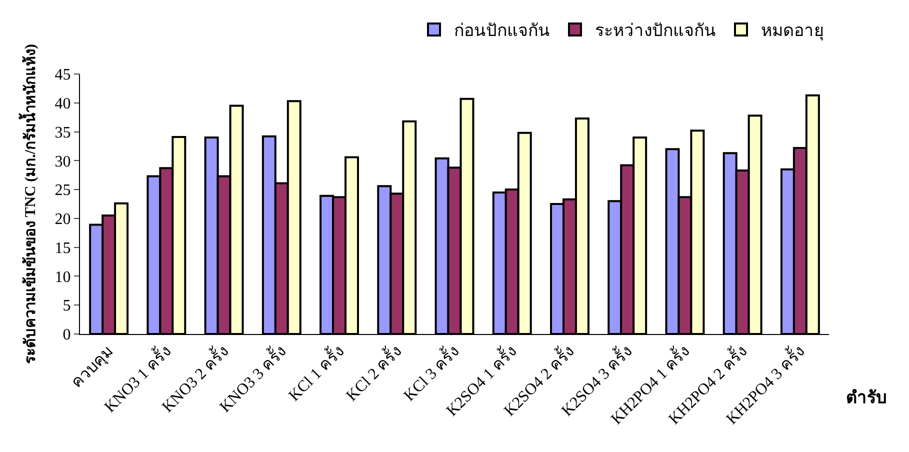 This screenshot has width=909, height=452. I want to click on y-tick-label: 25, so click(62, 191).